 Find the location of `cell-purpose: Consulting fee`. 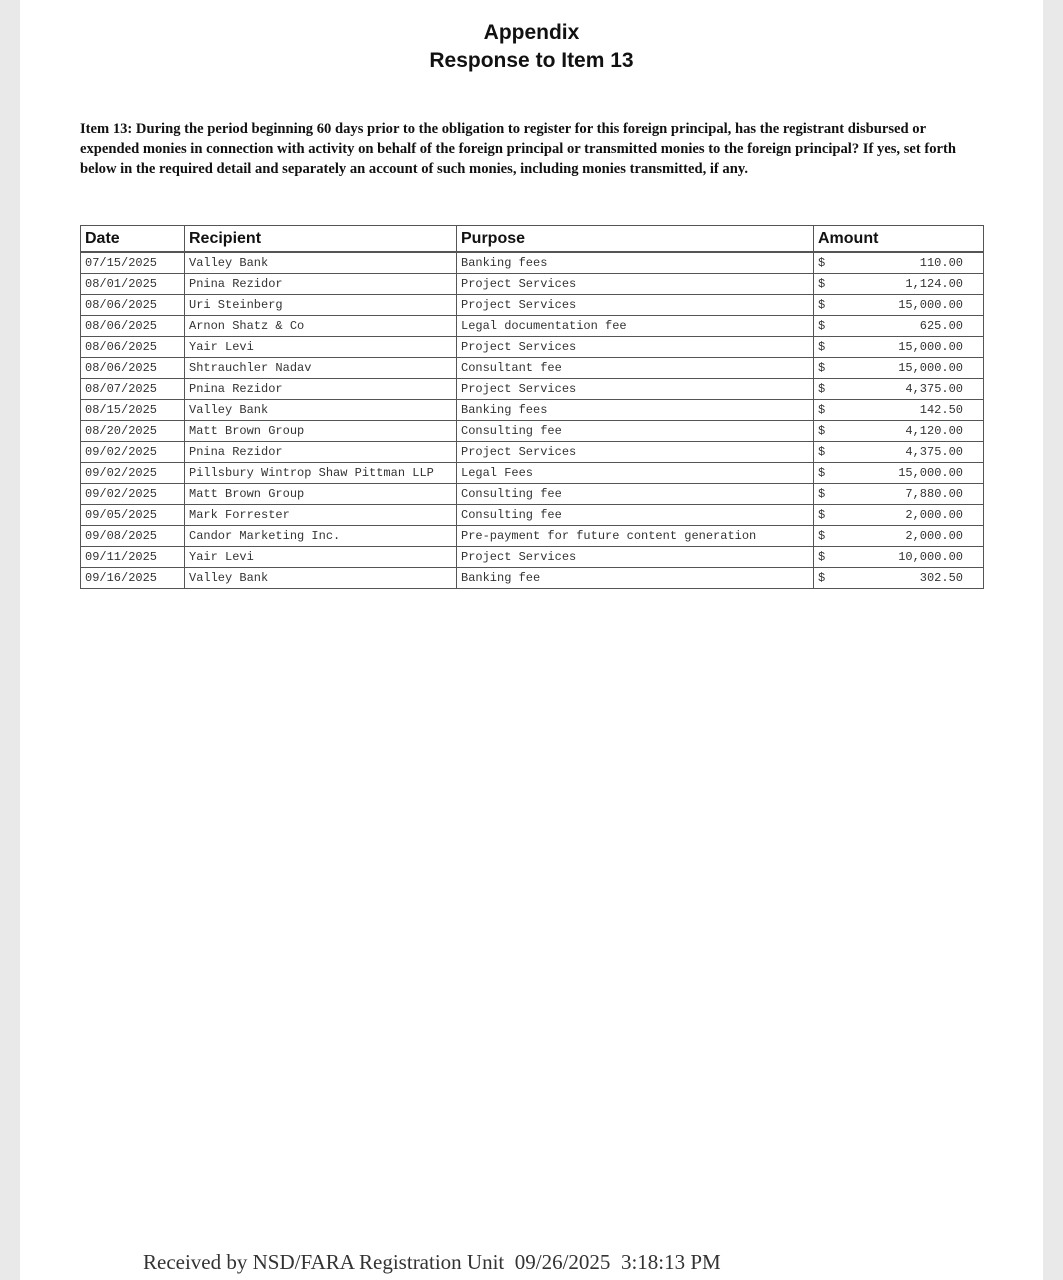

cell-purpose: Consulting fee is located at coordinates (635, 431).